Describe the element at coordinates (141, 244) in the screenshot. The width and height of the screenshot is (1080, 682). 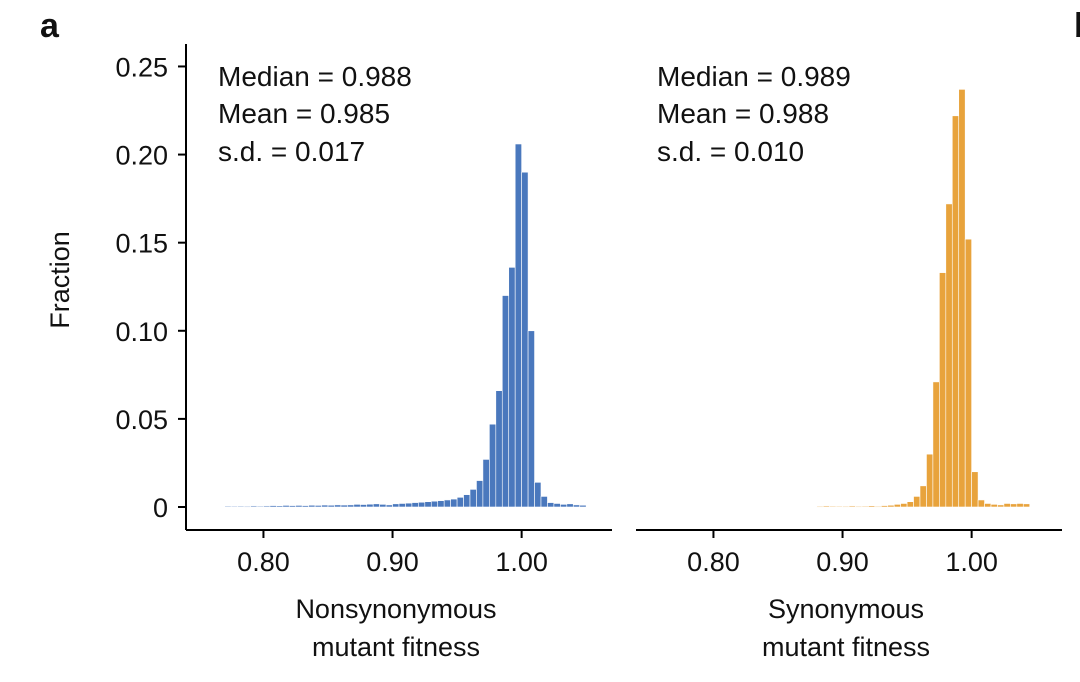
I see `y-tick-label: 0.15` at that location.